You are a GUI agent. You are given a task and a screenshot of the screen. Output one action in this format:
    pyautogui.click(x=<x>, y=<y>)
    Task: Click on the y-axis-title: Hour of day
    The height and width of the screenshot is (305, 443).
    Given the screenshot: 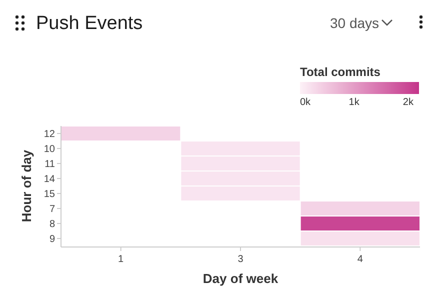 What is the action you would take?
    pyautogui.click(x=26, y=185)
    